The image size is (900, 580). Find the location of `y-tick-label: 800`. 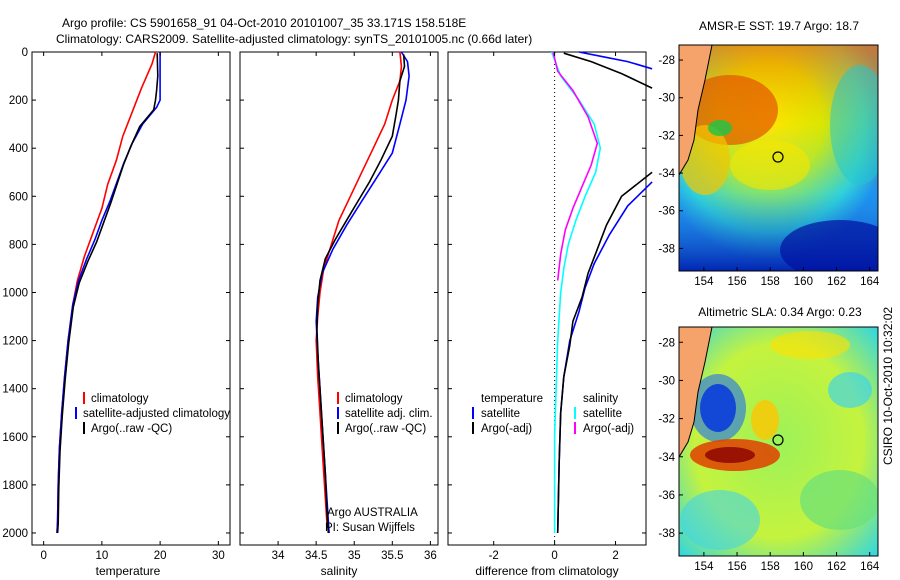

y-tick-label: 800 is located at coordinates (18, 245).